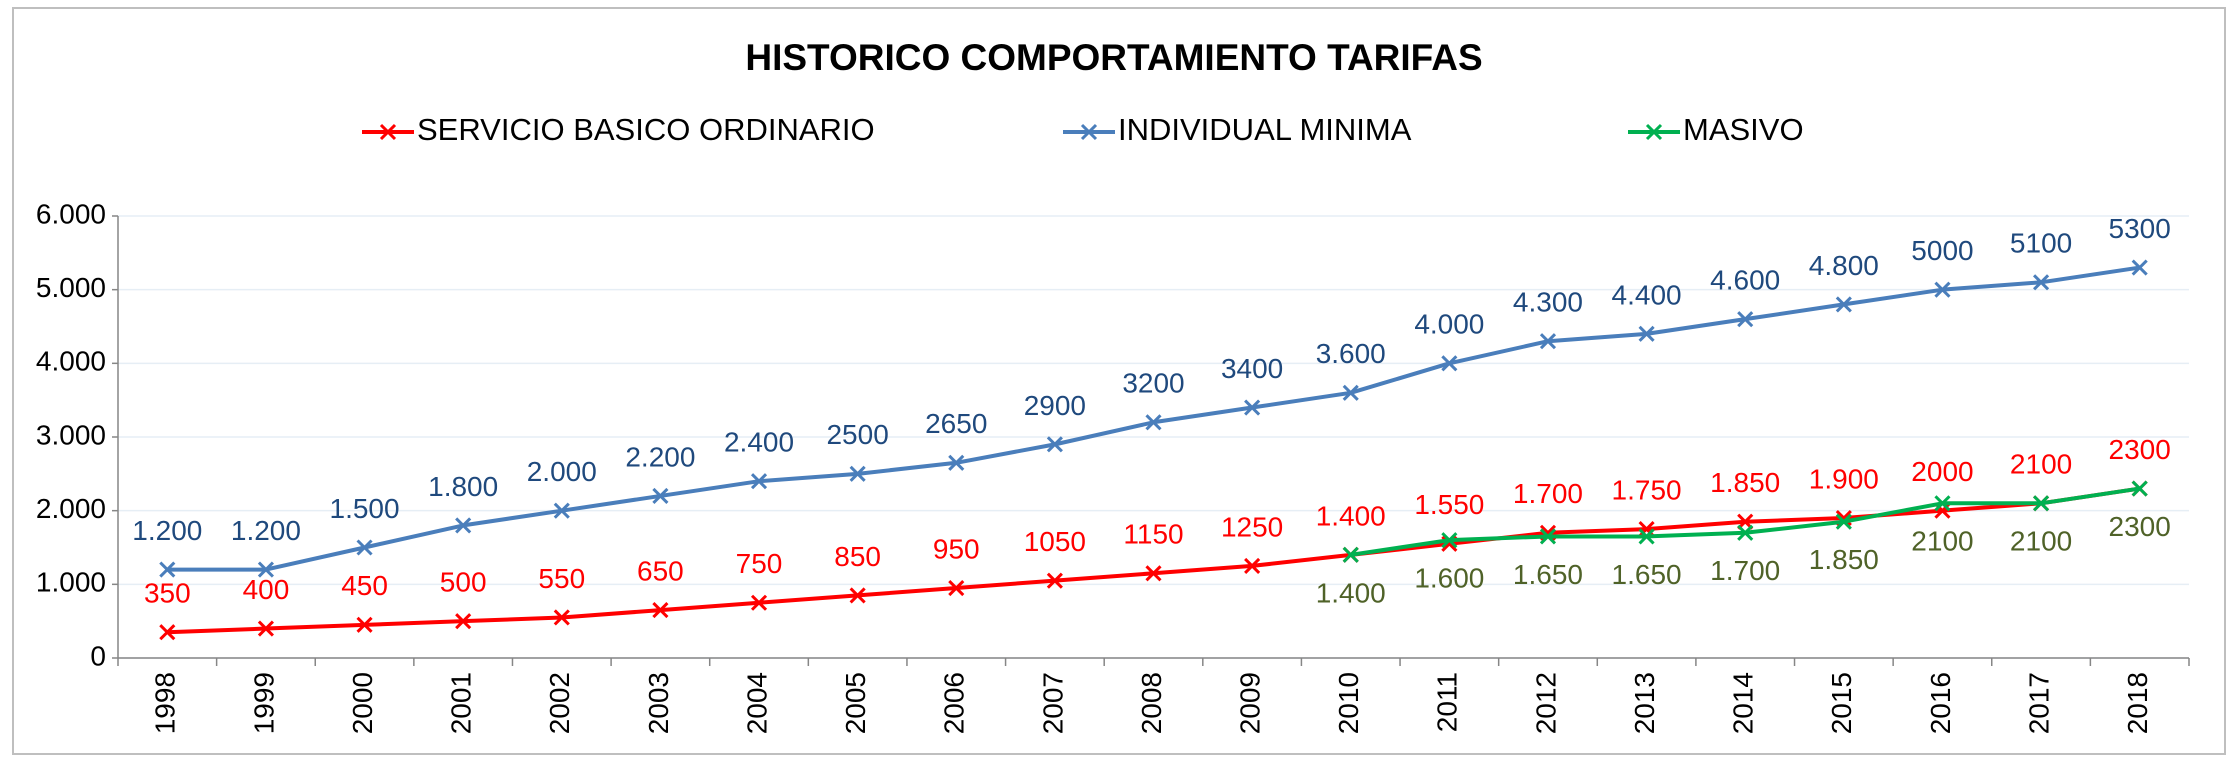  I want to click on x-tick-label: 2004, so click(756, 703).